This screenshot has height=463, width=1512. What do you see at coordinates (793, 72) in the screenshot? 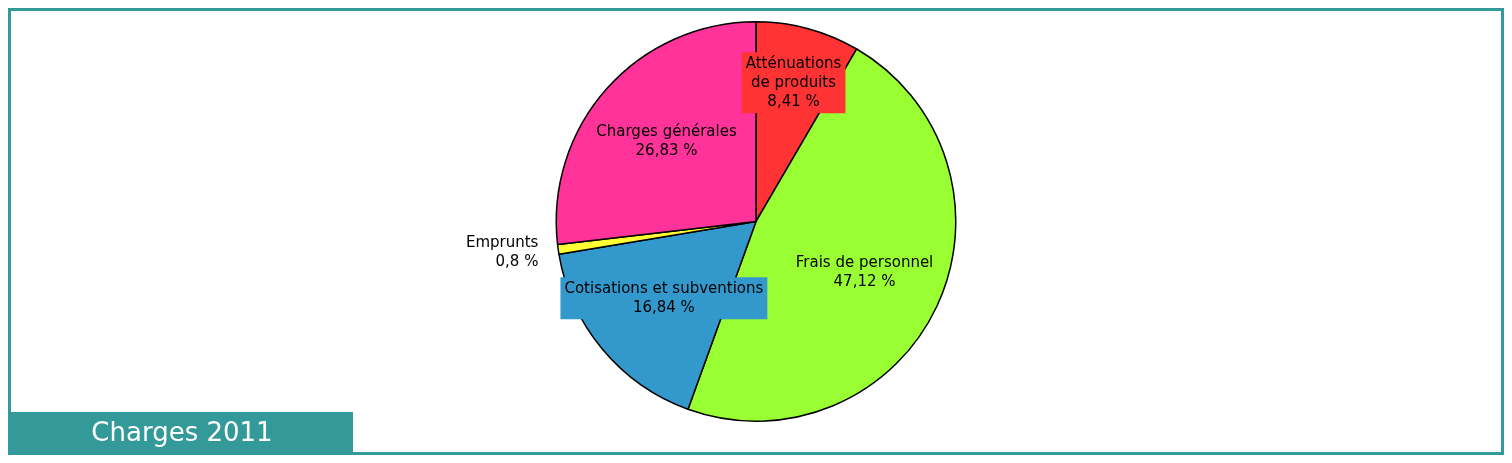
I see `slice-label: Atténuations de produits` at bounding box center [793, 72].